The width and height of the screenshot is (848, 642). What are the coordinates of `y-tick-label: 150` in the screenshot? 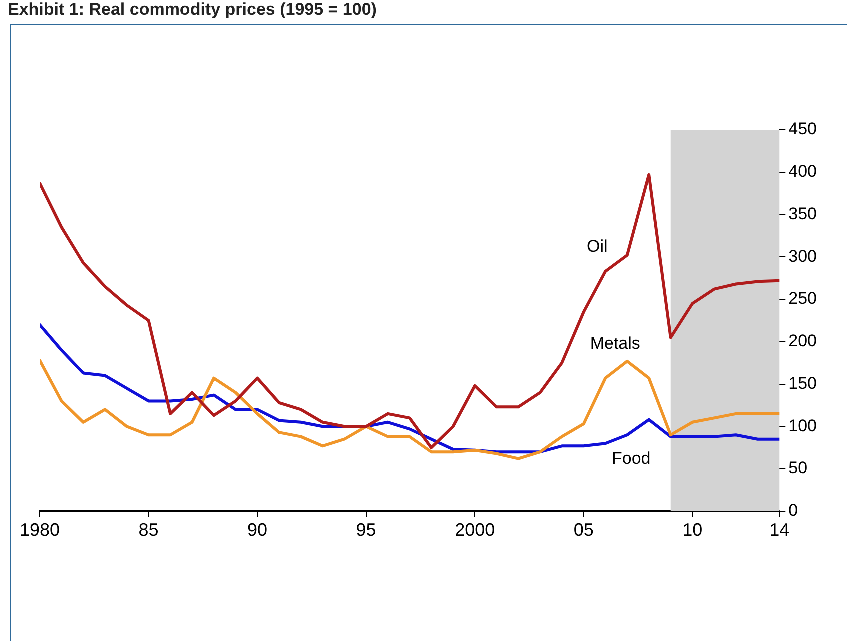 It's located at (803, 383).